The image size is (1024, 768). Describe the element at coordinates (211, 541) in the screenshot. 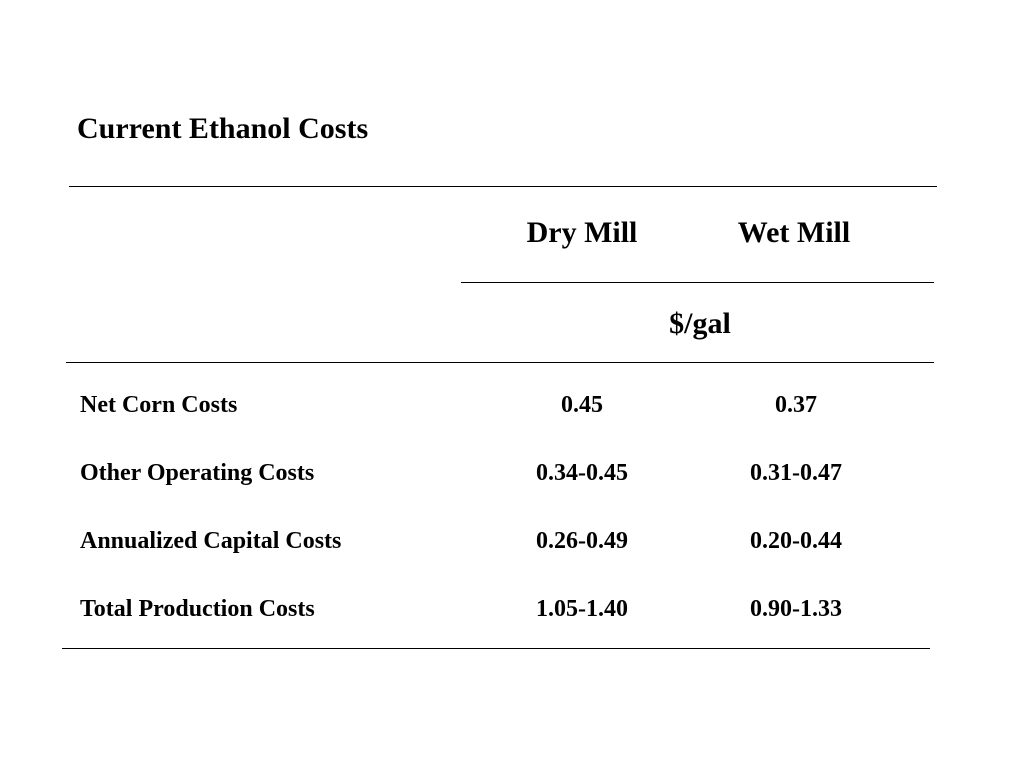

I see `row-label: Annualized Capital Costs` at that location.